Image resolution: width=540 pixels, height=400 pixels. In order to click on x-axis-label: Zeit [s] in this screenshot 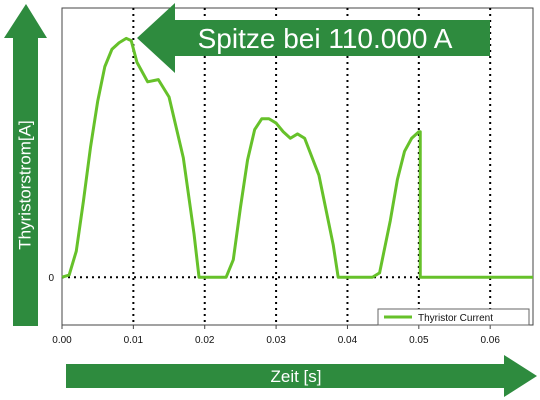, I will do `click(295, 376)`.